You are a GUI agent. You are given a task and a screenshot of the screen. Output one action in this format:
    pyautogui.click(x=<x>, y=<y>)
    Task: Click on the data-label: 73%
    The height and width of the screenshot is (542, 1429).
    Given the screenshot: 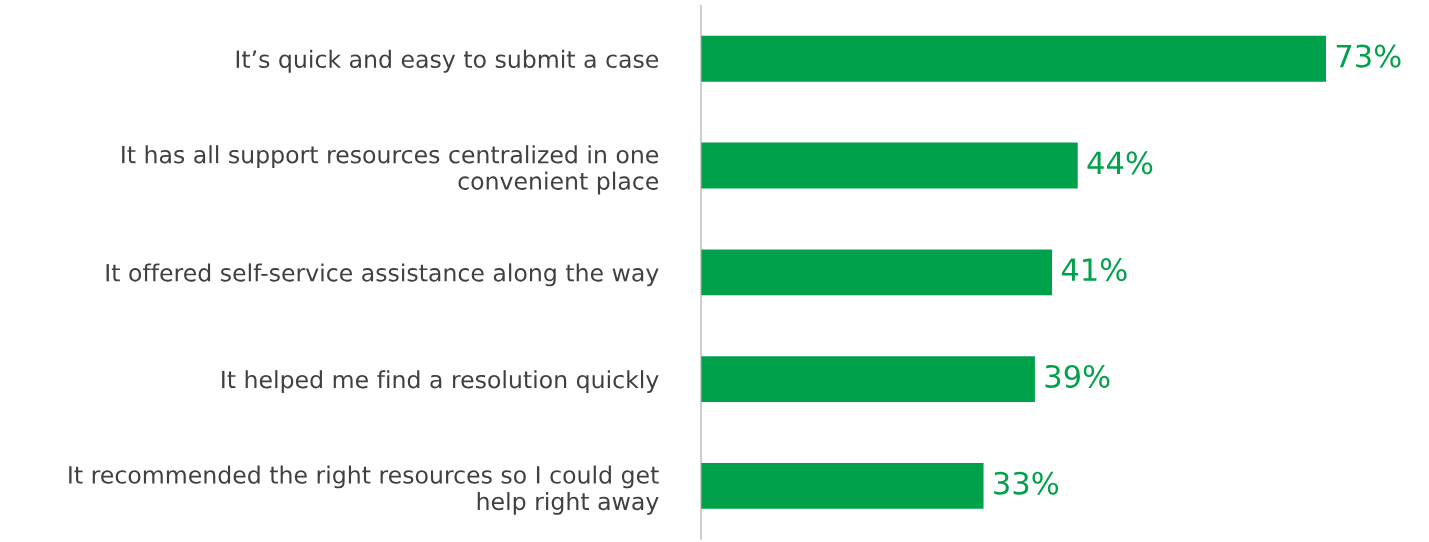 What is the action you would take?
    pyautogui.click(x=1368, y=56)
    